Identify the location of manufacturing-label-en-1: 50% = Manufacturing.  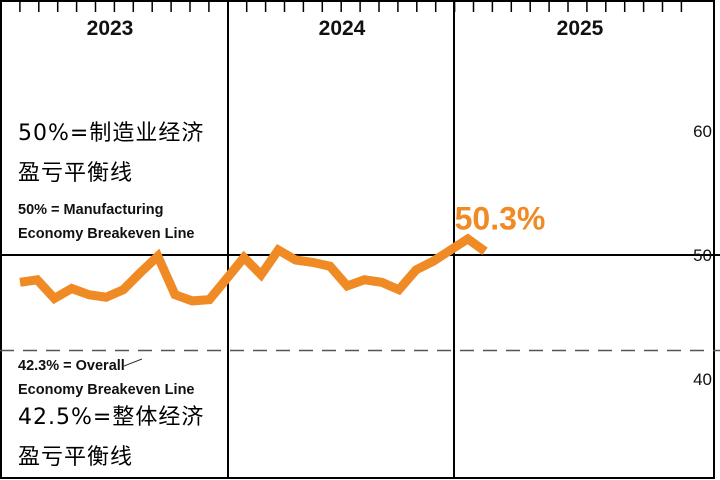
(90, 210).